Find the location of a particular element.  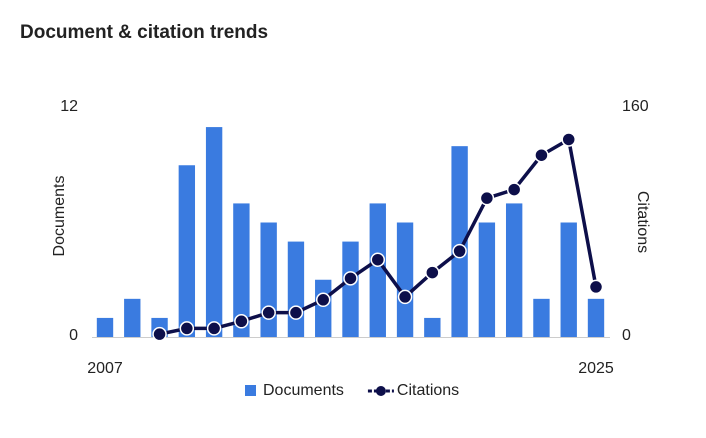

legend-label: Citations is located at coordinates (428, 390).